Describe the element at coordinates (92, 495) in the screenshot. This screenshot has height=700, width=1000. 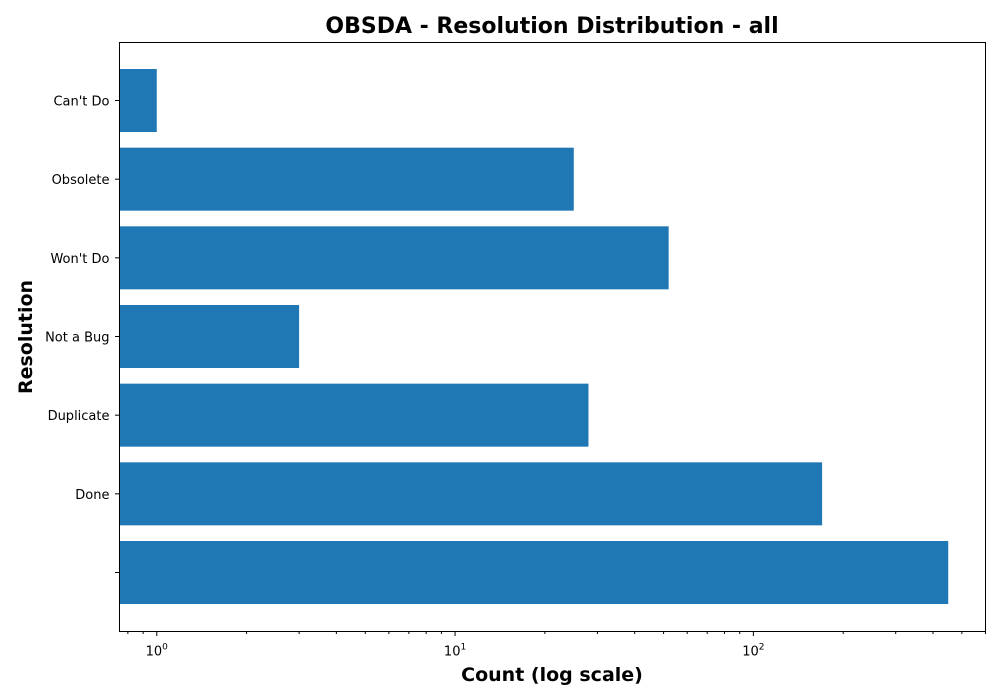
I see `y-tick-label-done: Done` at that location.